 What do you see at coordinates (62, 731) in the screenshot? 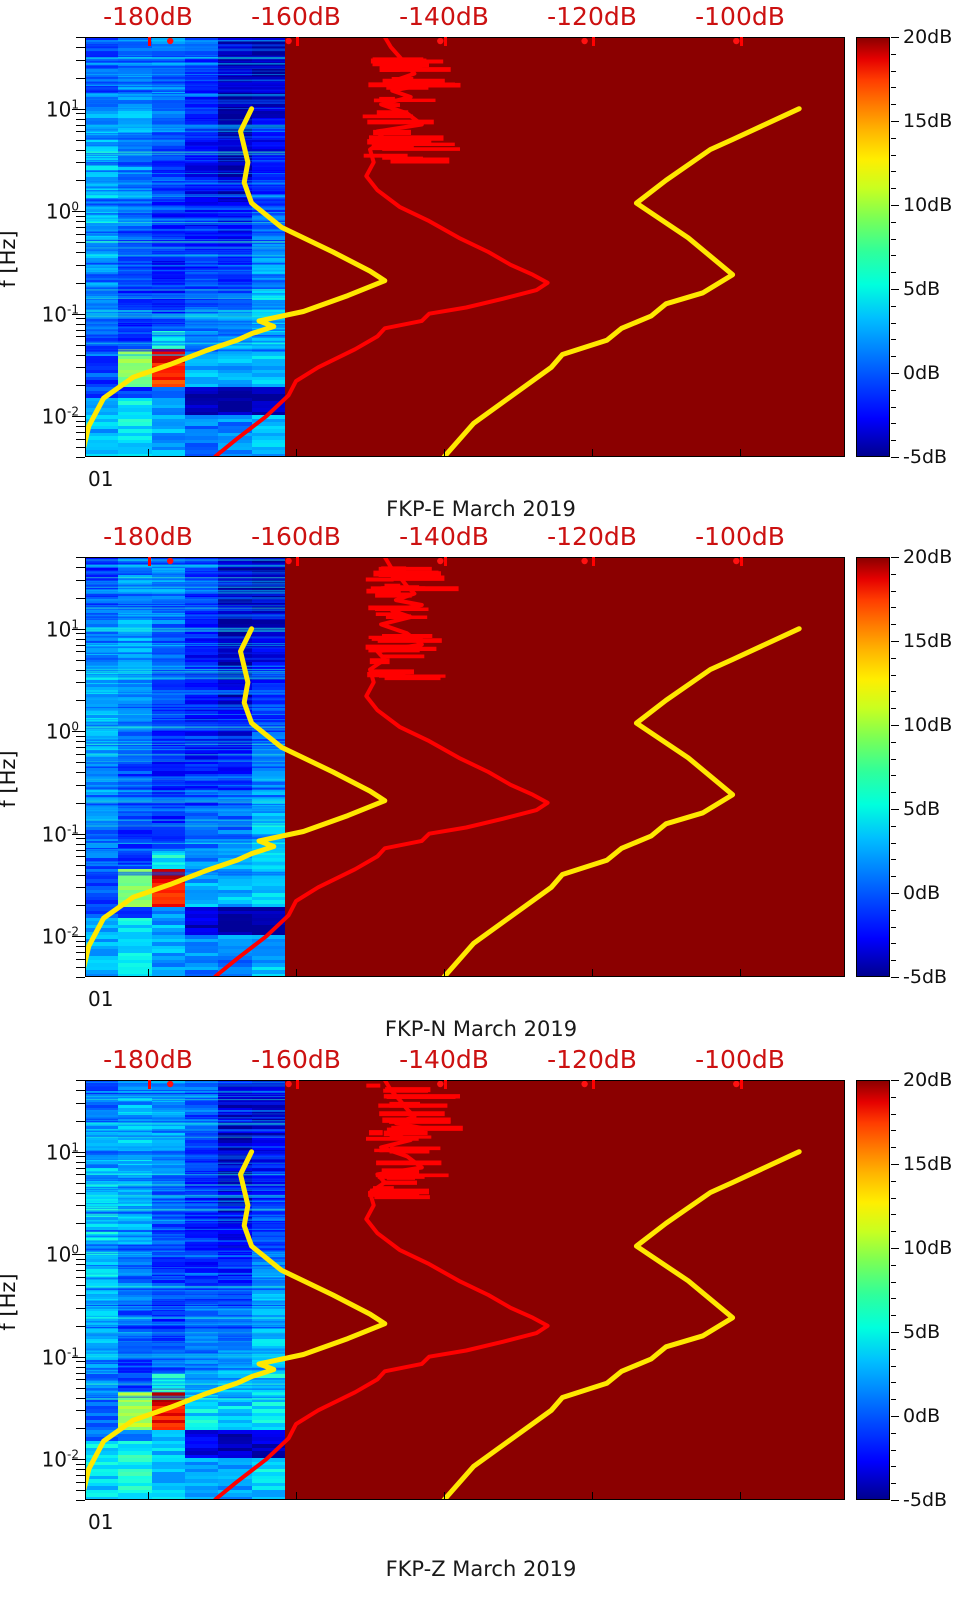
I see `y-axis-label: 100` at bounding box center [62, 731].